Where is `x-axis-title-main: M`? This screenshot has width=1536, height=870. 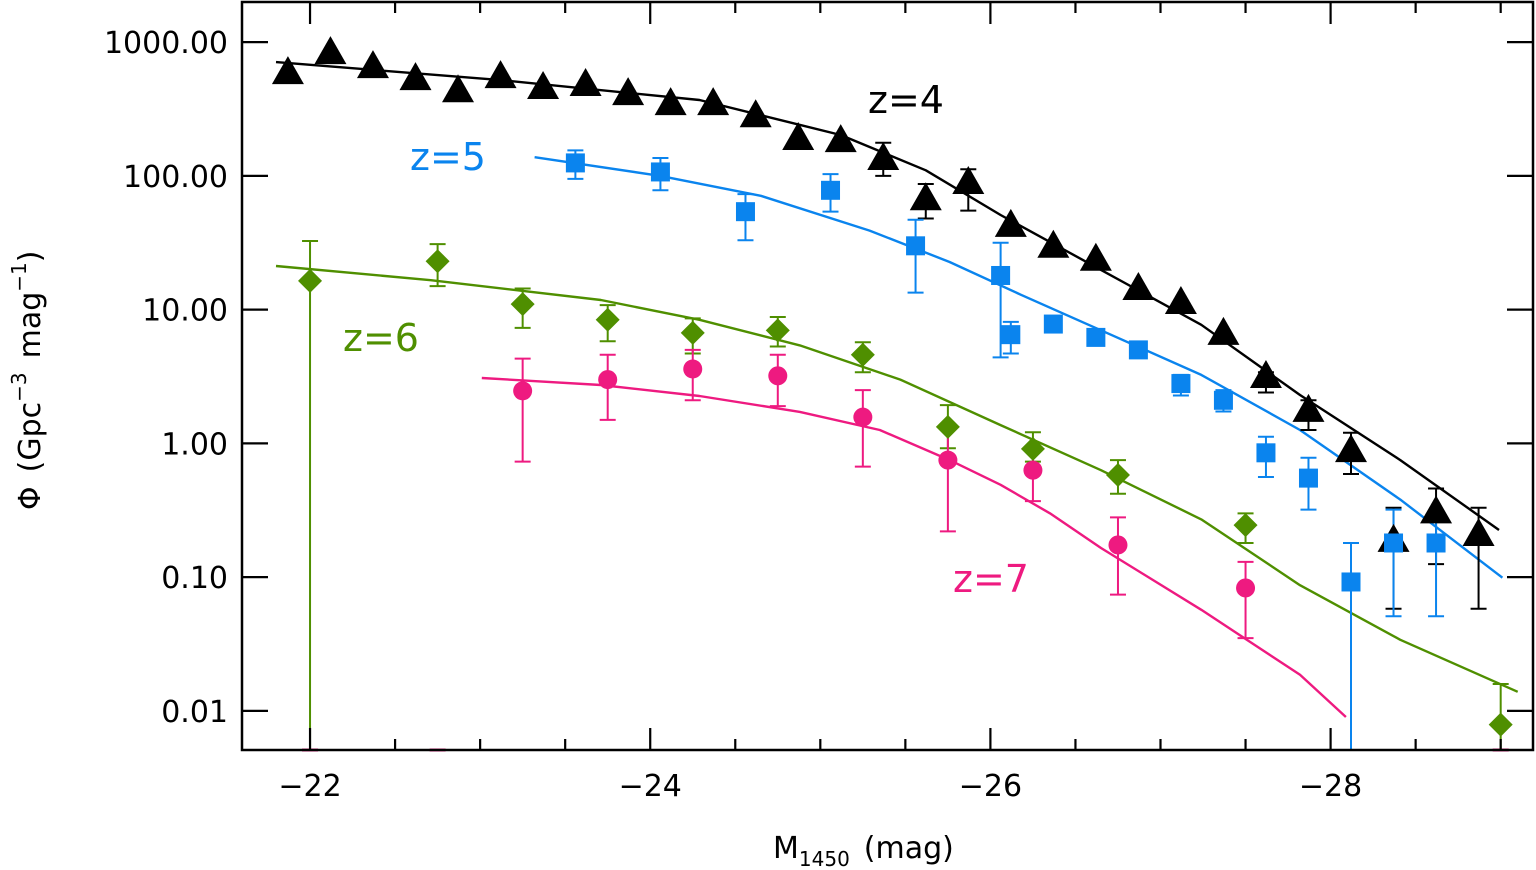 x-axis-title-main: M is located at coordinates (786, 848).